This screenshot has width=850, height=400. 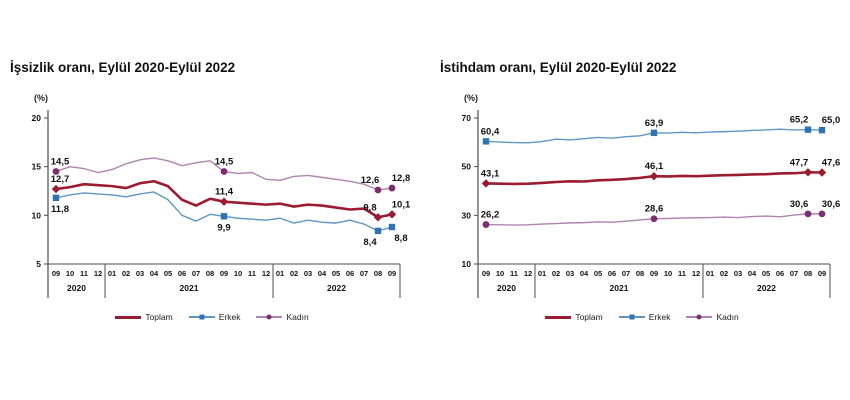 I want to click on y-tick-label: 30, so click(x=467, y=215).